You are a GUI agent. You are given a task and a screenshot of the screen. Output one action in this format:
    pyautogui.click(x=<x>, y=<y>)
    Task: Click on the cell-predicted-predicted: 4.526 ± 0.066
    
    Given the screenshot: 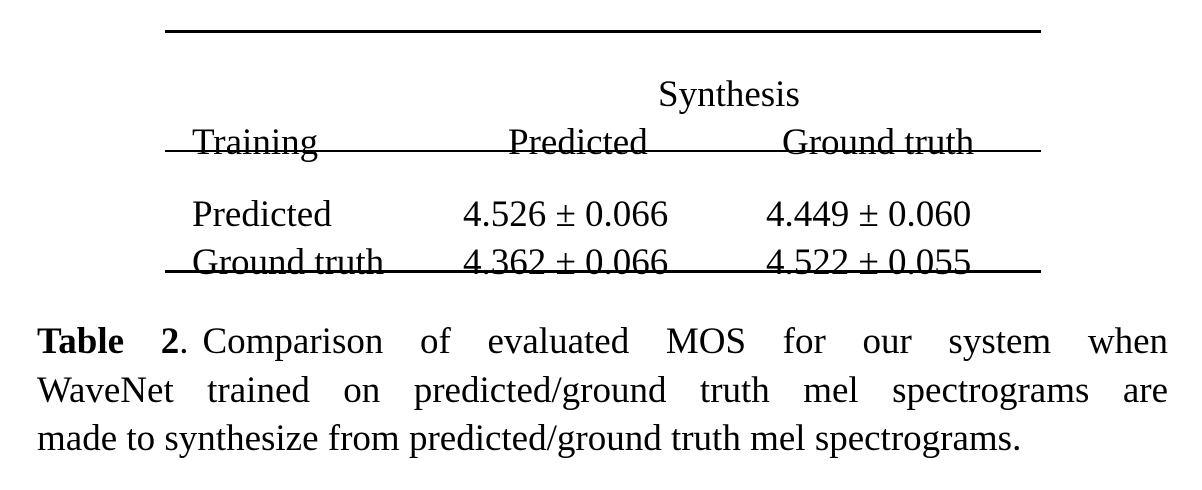 What is the action you would take?
    pyautogui.click(x=566, y=214)
    